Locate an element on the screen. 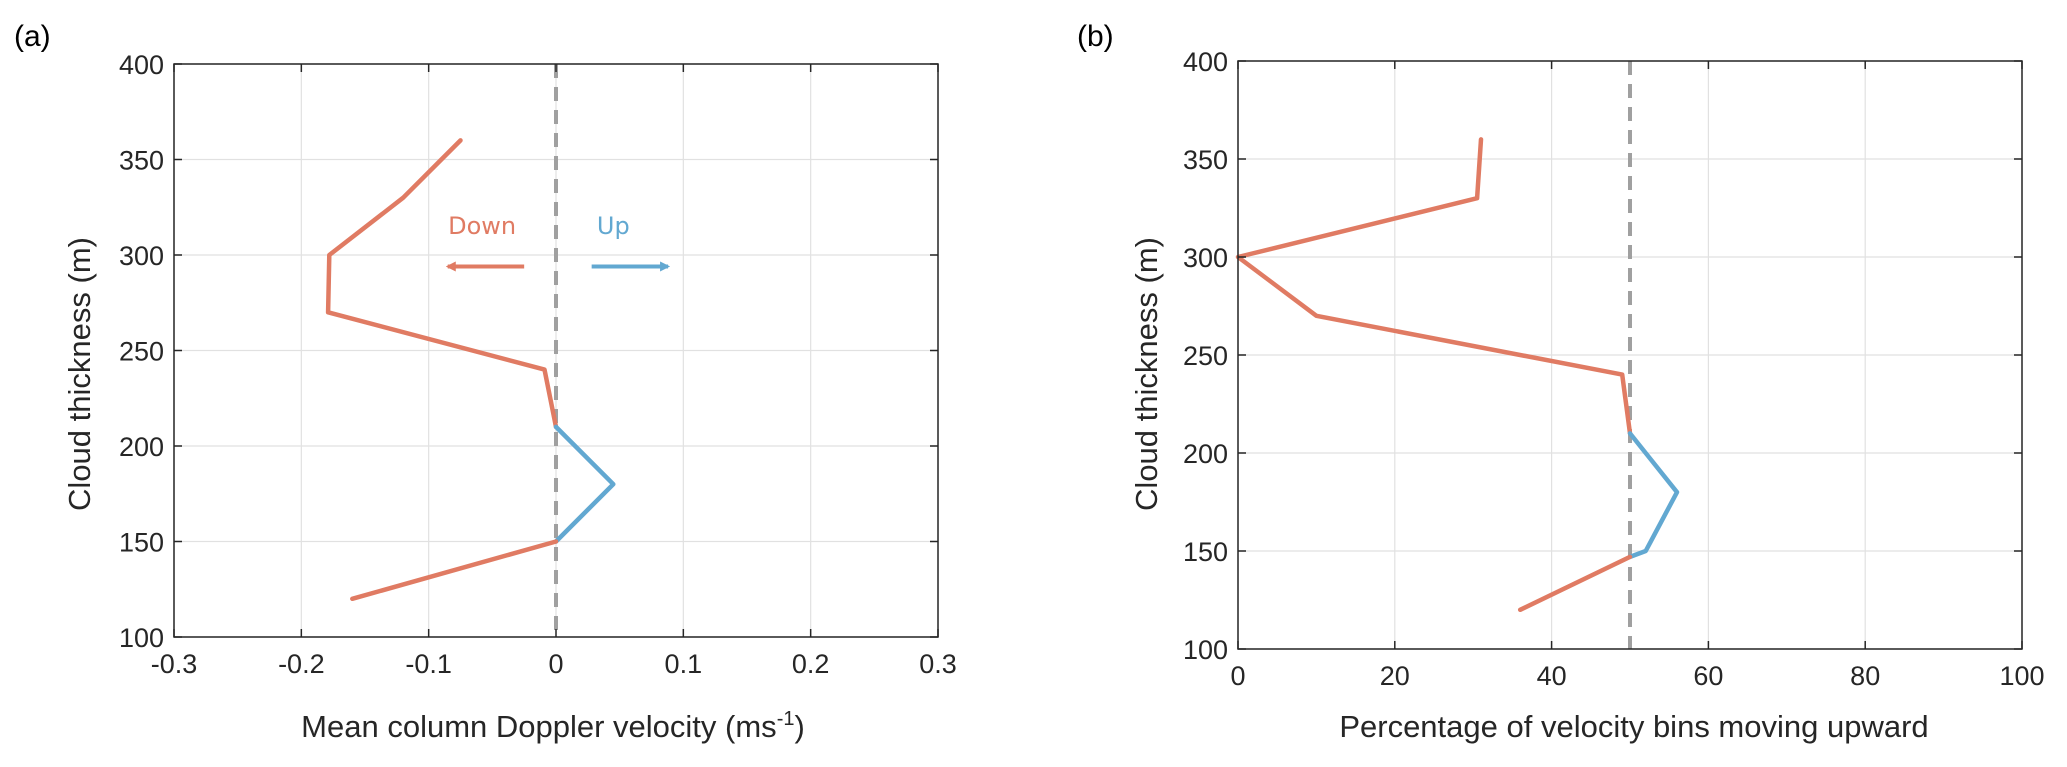 This screenshot has width=2067, height=767. x-tick-label: 80 is located at coordinates (1865, 676).